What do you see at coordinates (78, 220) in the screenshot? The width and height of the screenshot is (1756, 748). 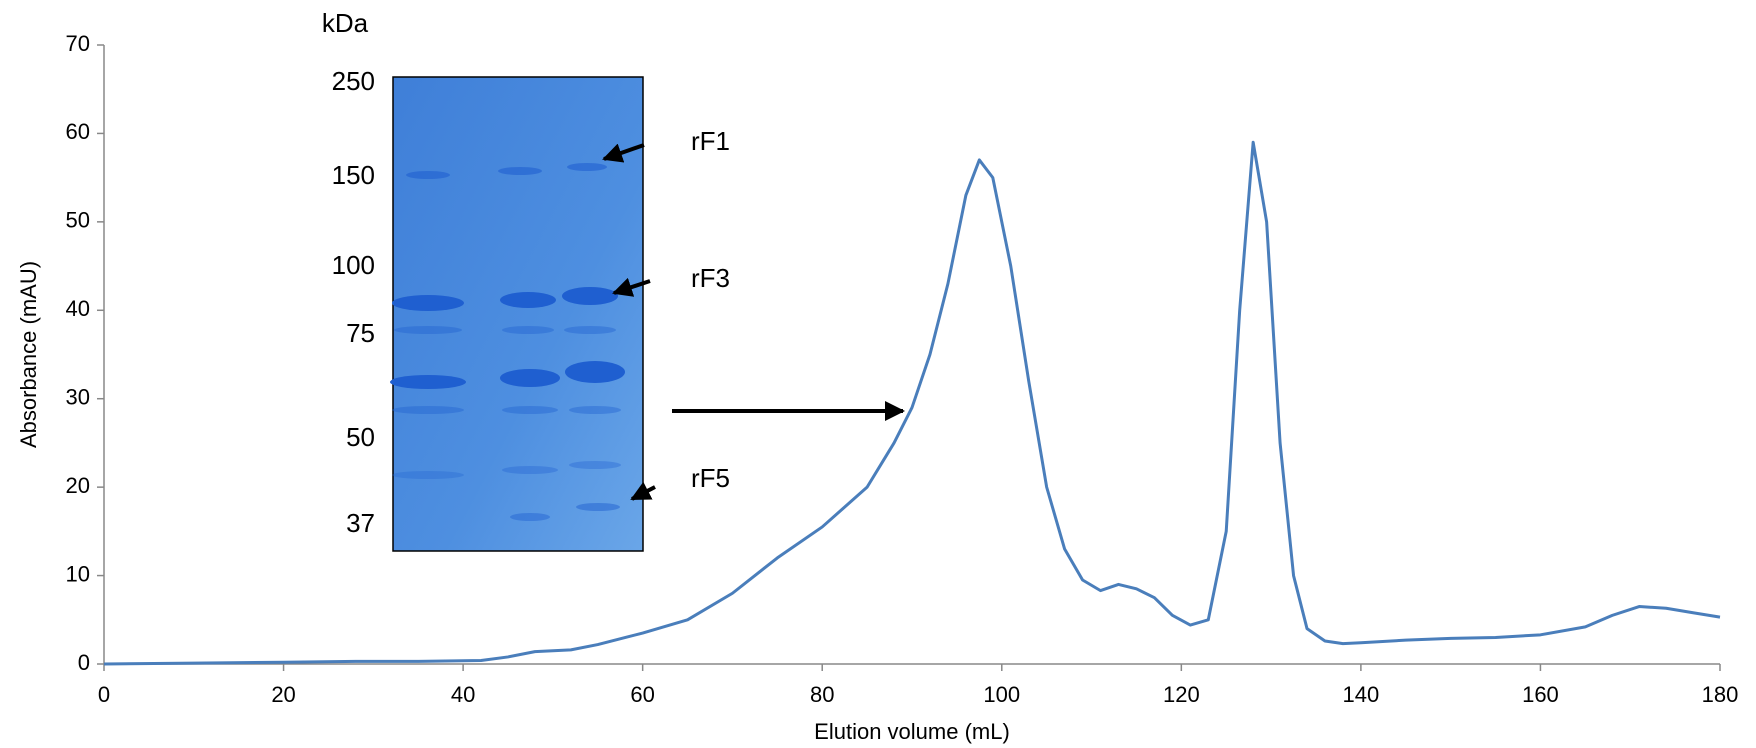 I see `y-tick-label: 50` at bounding box center [78, 220].